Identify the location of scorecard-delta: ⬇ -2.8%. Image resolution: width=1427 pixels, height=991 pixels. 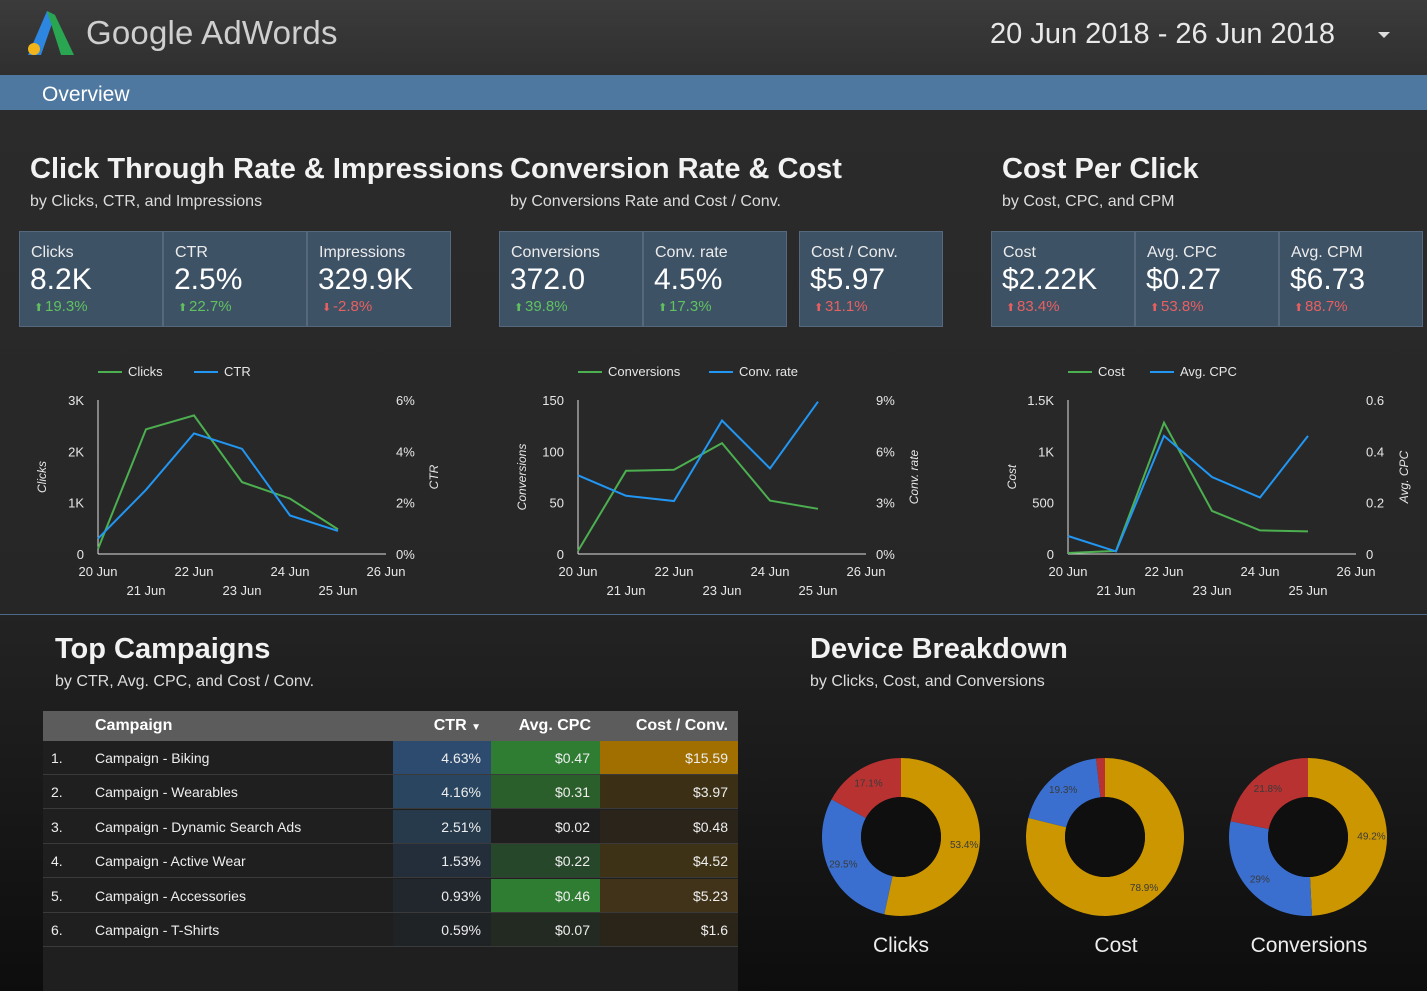
(347, 306).